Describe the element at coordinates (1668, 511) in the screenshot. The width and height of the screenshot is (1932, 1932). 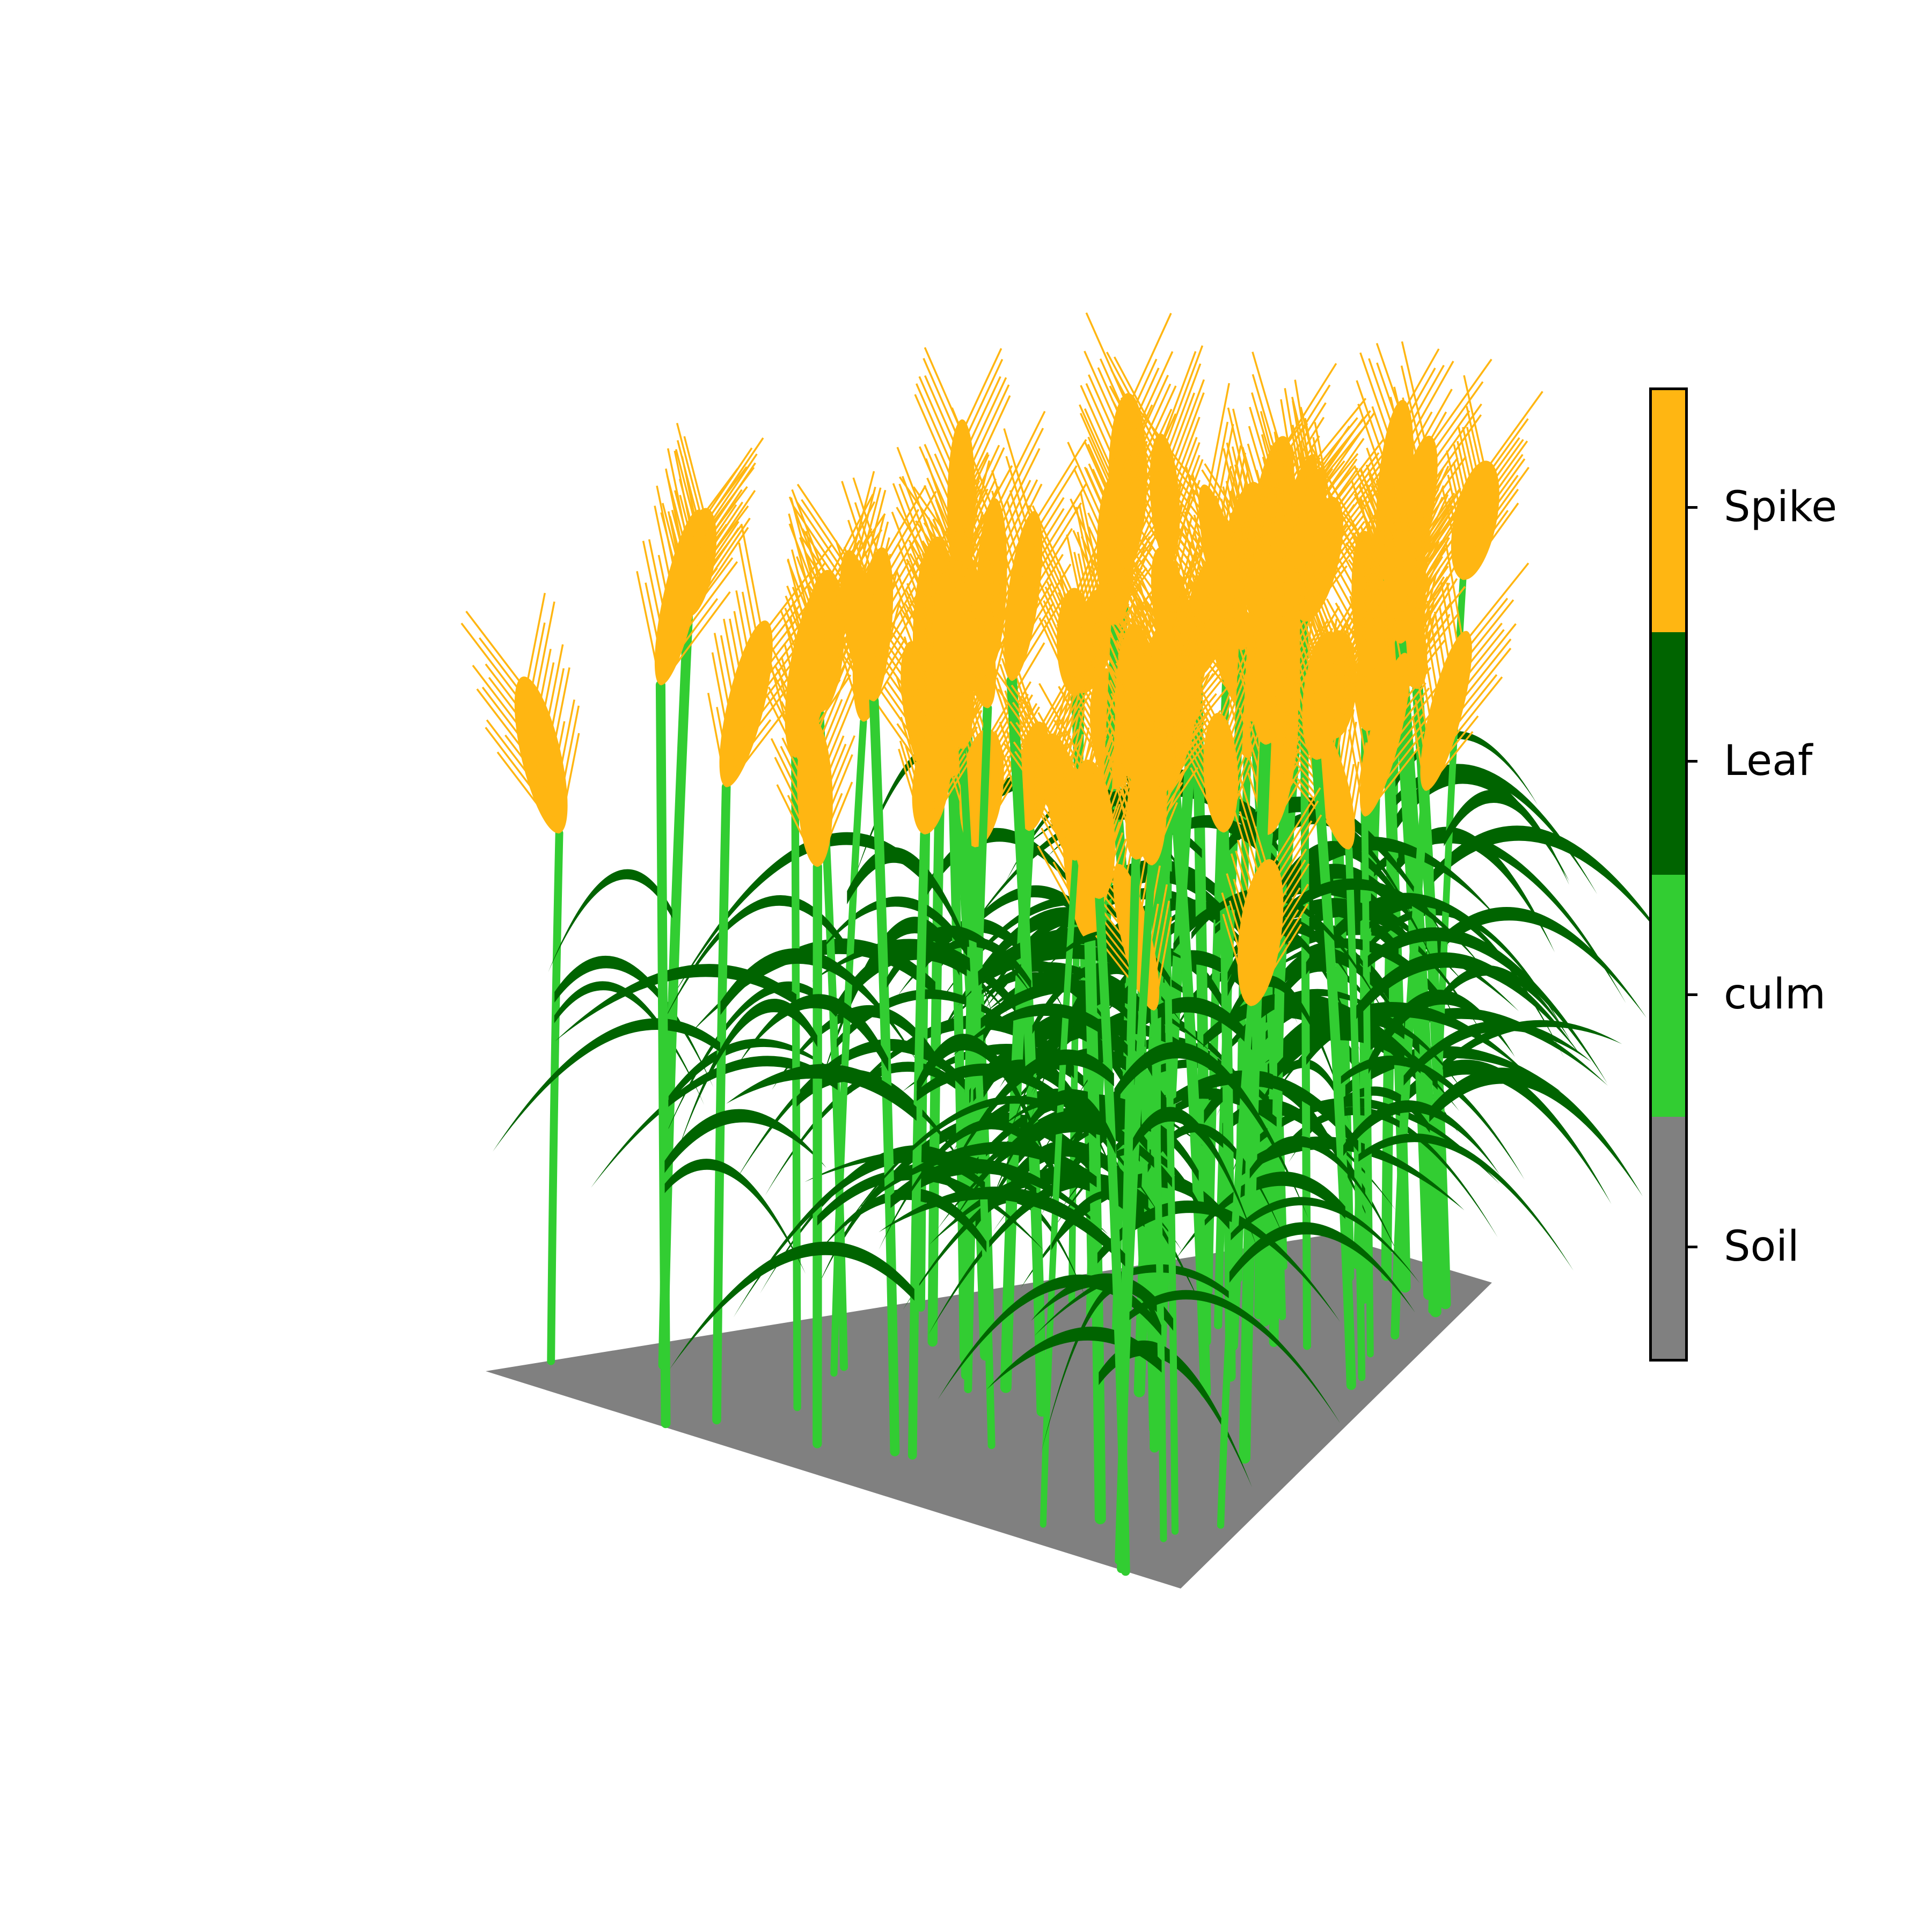
I see `colorbar-segment-spike` at that location.